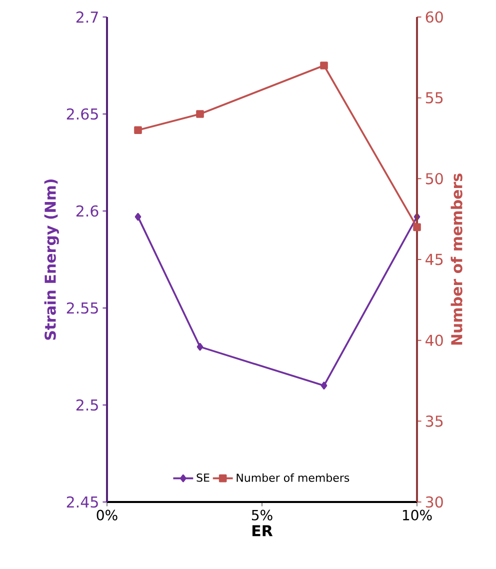 The height and width of the screenshot is (569, 496). I want to click on legend-label: Number of members, so click(293, 477).